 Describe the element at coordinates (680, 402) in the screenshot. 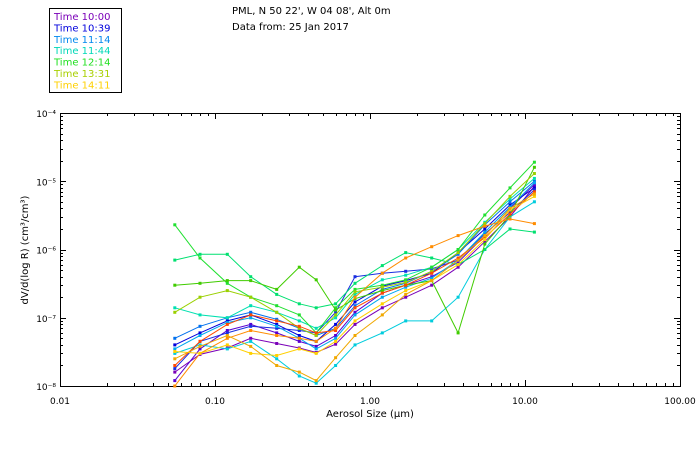

I see `x-tick-label: 100.00` at that location.